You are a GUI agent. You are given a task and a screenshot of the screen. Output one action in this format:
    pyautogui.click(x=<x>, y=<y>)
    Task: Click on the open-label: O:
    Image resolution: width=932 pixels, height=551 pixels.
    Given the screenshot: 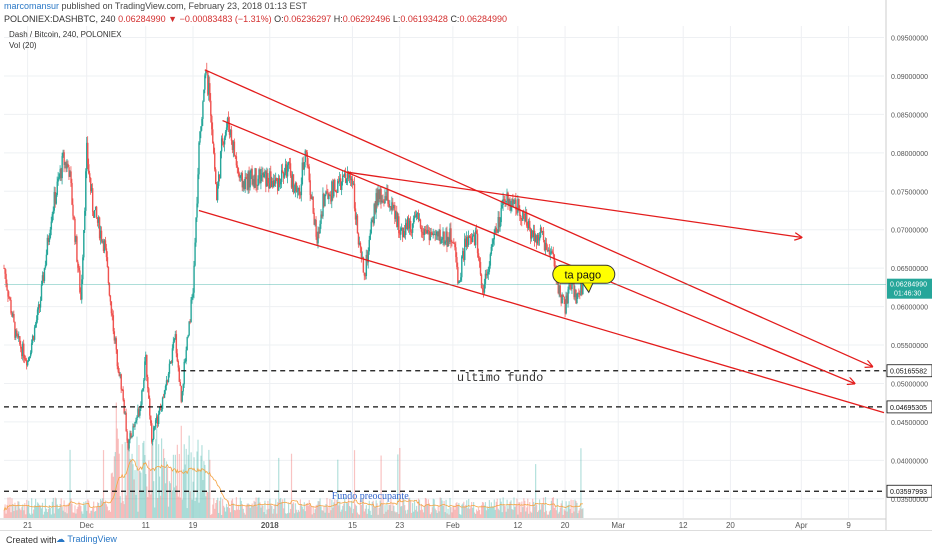 What is the action you would take?
    pyautogui.click(x=279, y=19)
    